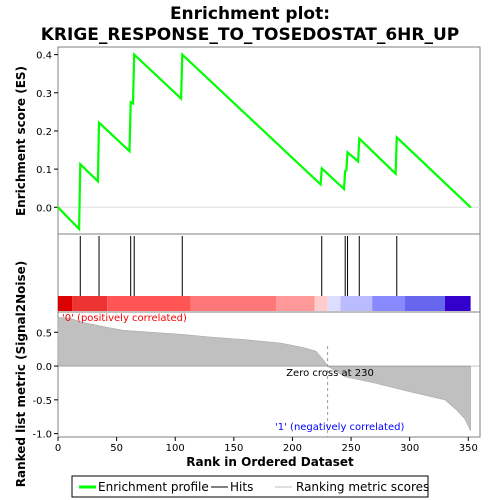 This screenshot has height=500, width=500. What do you see at coordinates (292, 448) in the screenshot?
I see `x-tick-label: 200` at bounding box center [292, 448].